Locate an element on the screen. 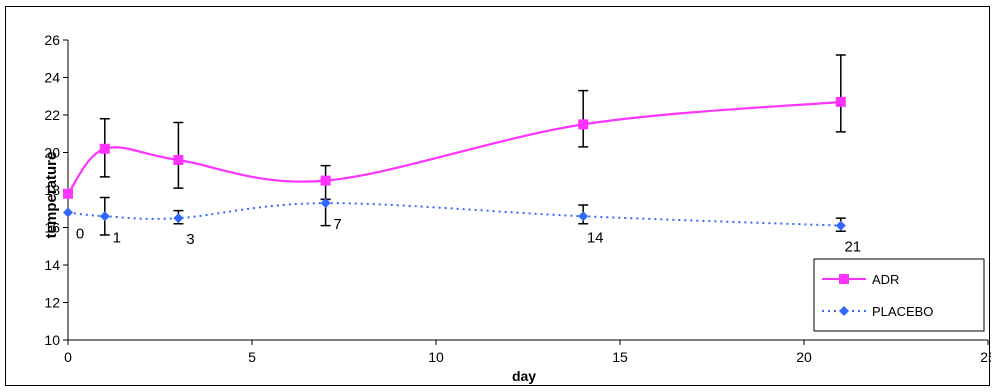 The width and height of the screenshot is (997, 392). x-tick-label: 15 is located at coordinates (620, 357).